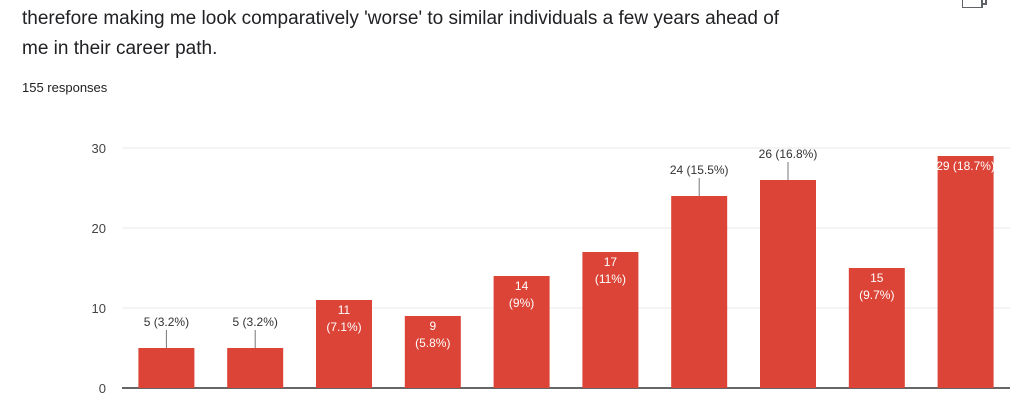 The image size is (1024, 400). I want to click on bar-data-label: 26 (16.8%), so click(788, 154).